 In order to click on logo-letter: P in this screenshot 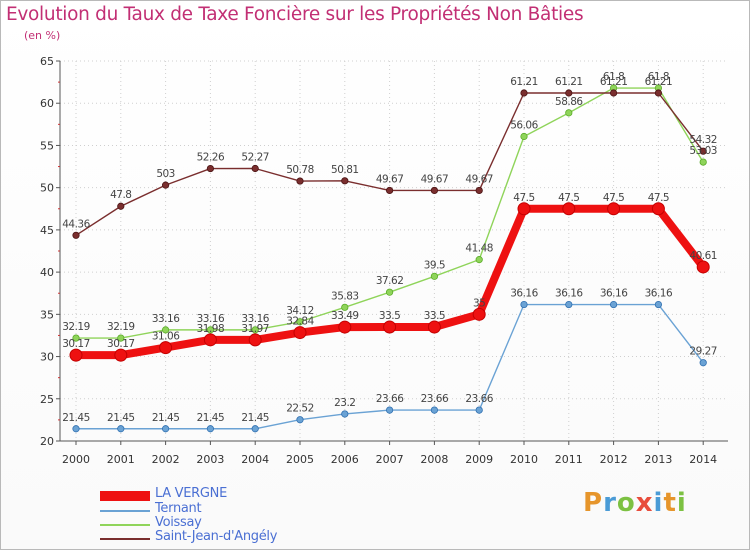, I will do `click(593, 503)`.